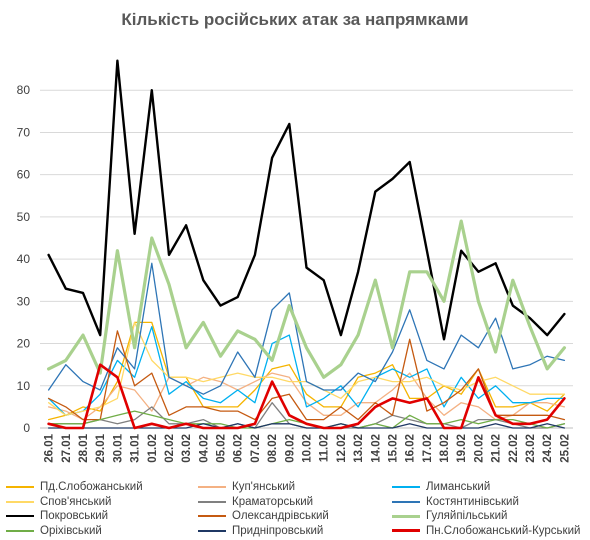 This screenshot has width=590, height=540. Describe the element at coordinates (295, 19) in the screenshot. I see `chart-title: Кількість російських атак за напрямками` at that location.